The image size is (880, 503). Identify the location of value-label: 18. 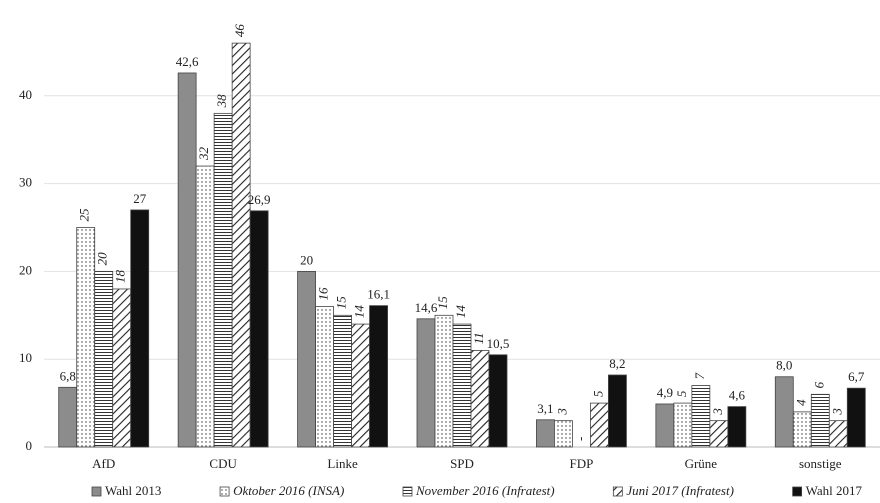
(120, 276).